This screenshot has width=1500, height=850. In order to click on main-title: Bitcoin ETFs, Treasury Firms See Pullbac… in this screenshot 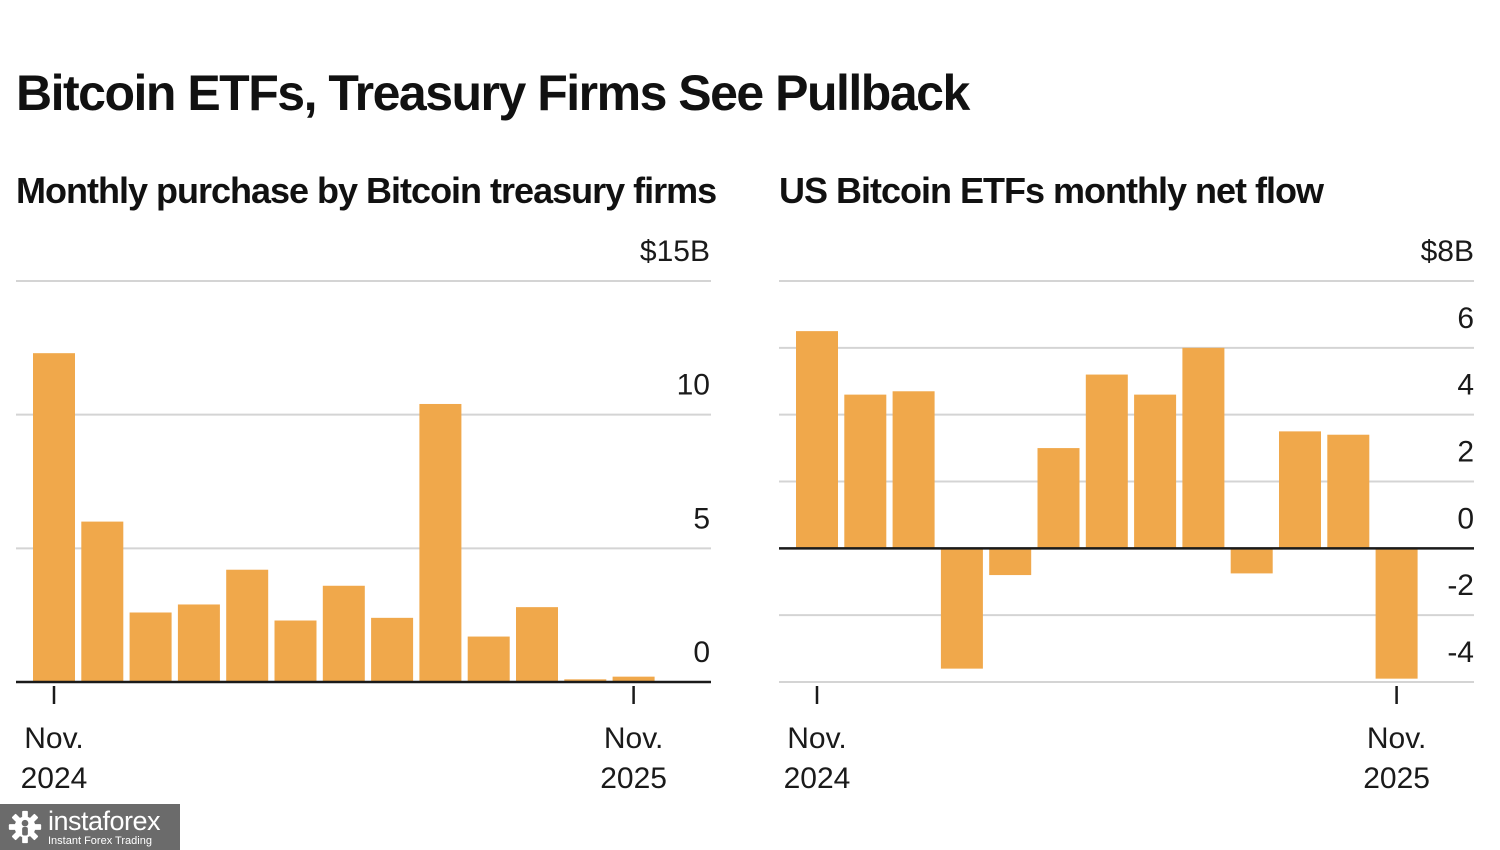, I will do `click(493, 93)`.